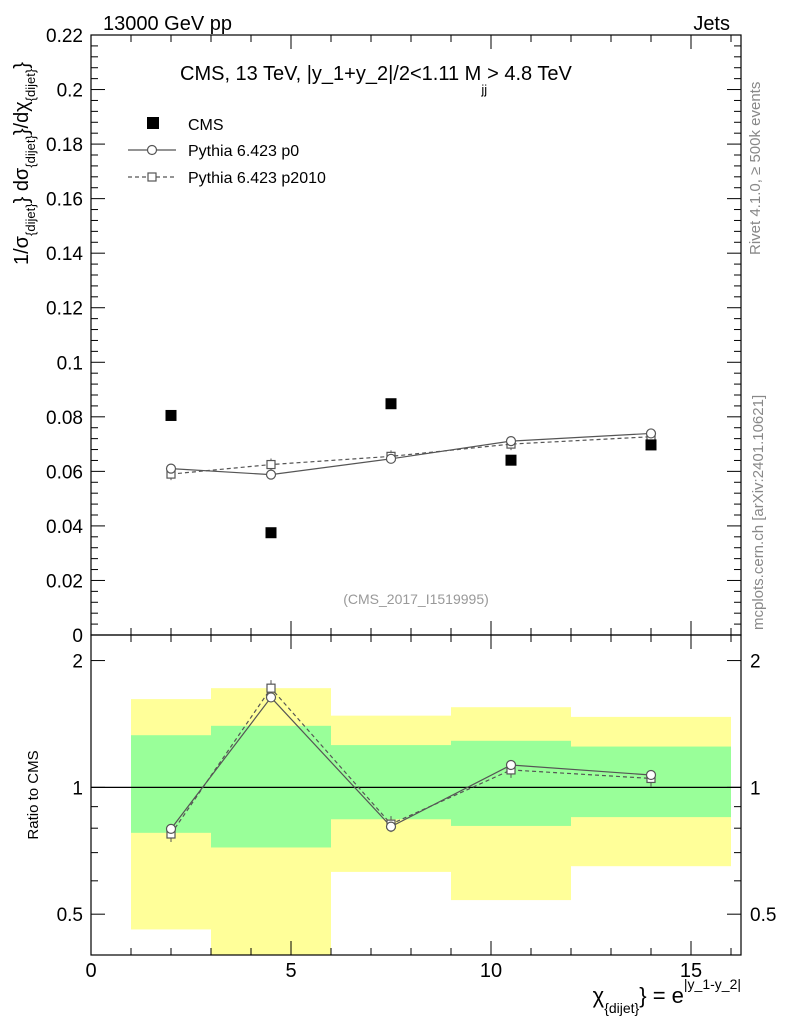 This screenshot has width=786, height=1024. What do you see at coordinates (167, 24) in the screenshot?
I see `header-energy-label: 13000 GeV pp` at bounding box center [167, 24].